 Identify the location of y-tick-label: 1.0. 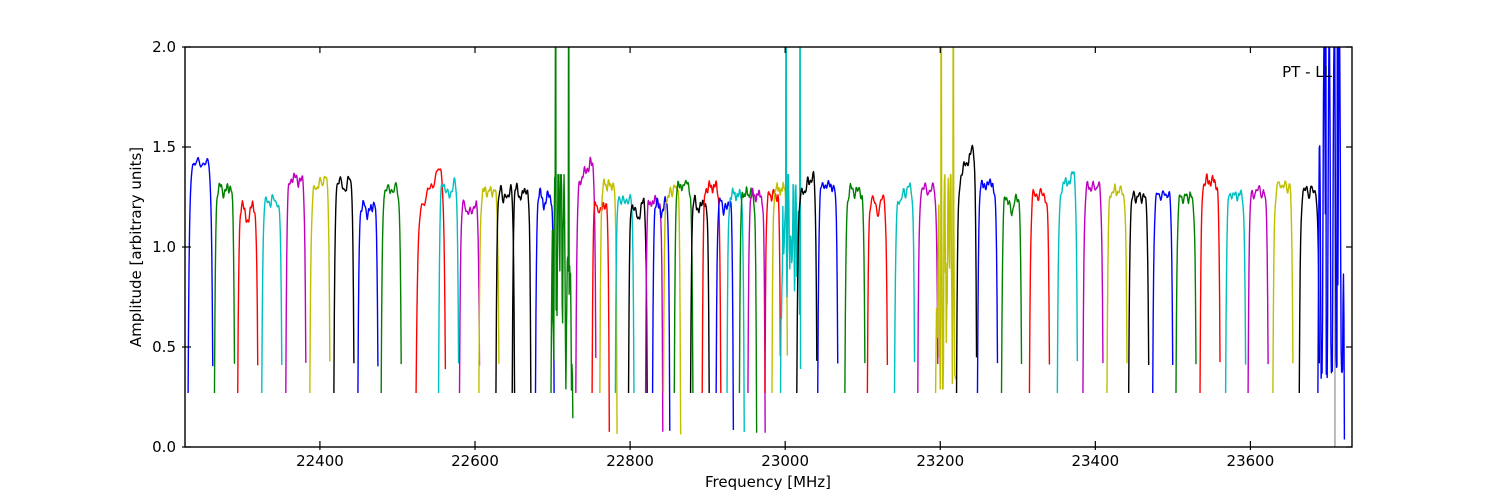
(164, 247).